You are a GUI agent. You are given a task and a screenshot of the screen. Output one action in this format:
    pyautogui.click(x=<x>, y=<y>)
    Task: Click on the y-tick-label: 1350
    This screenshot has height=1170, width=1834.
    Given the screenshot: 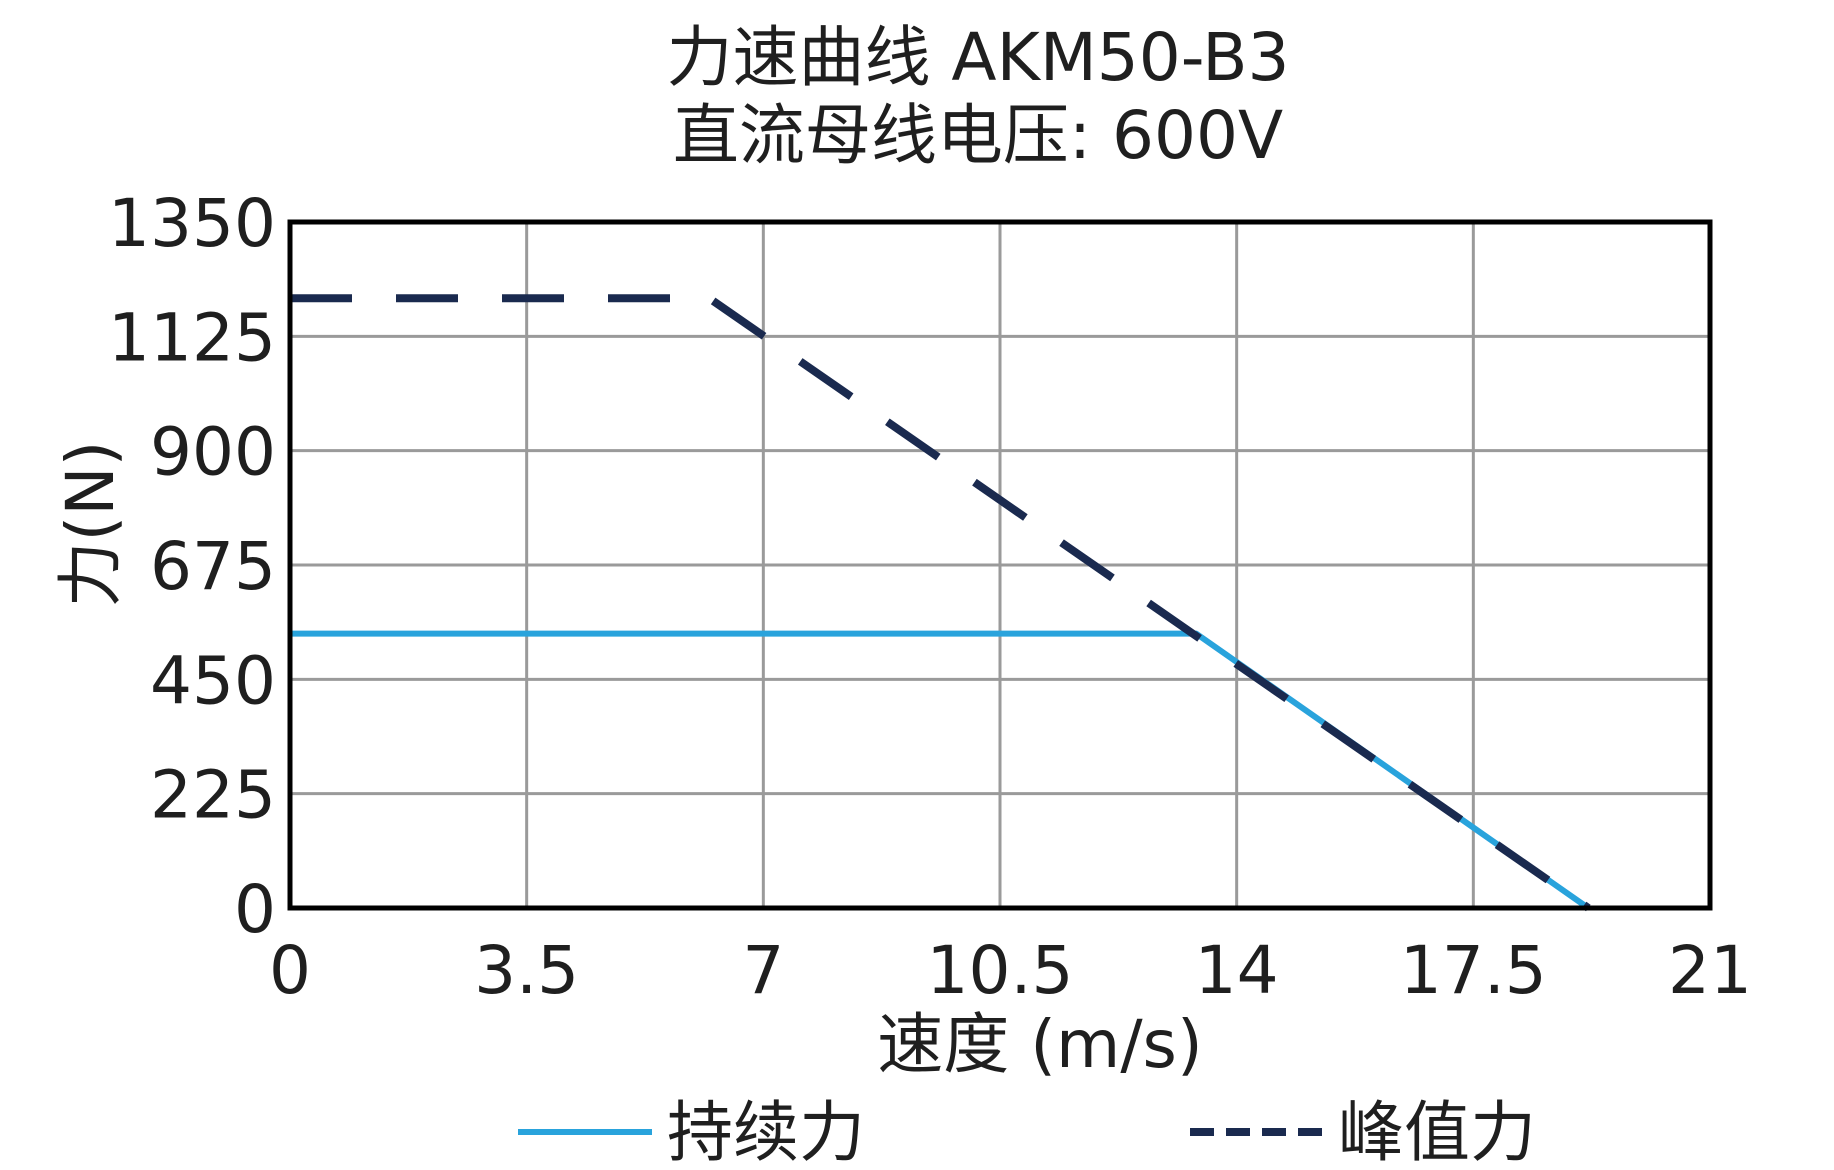 What is the action you would take?
    pyautogui.click(x=192, y=223)
    